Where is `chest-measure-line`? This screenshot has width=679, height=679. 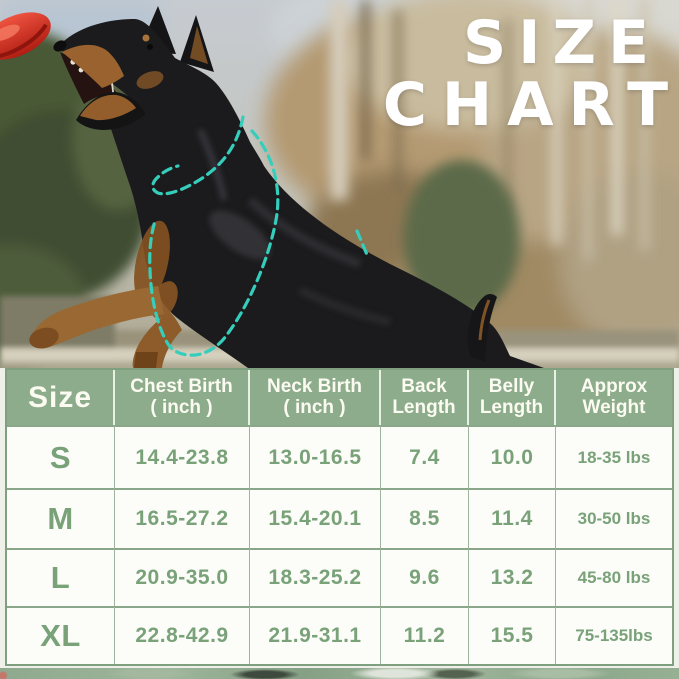 chest-measure-line is located at coordinates (214, 243).